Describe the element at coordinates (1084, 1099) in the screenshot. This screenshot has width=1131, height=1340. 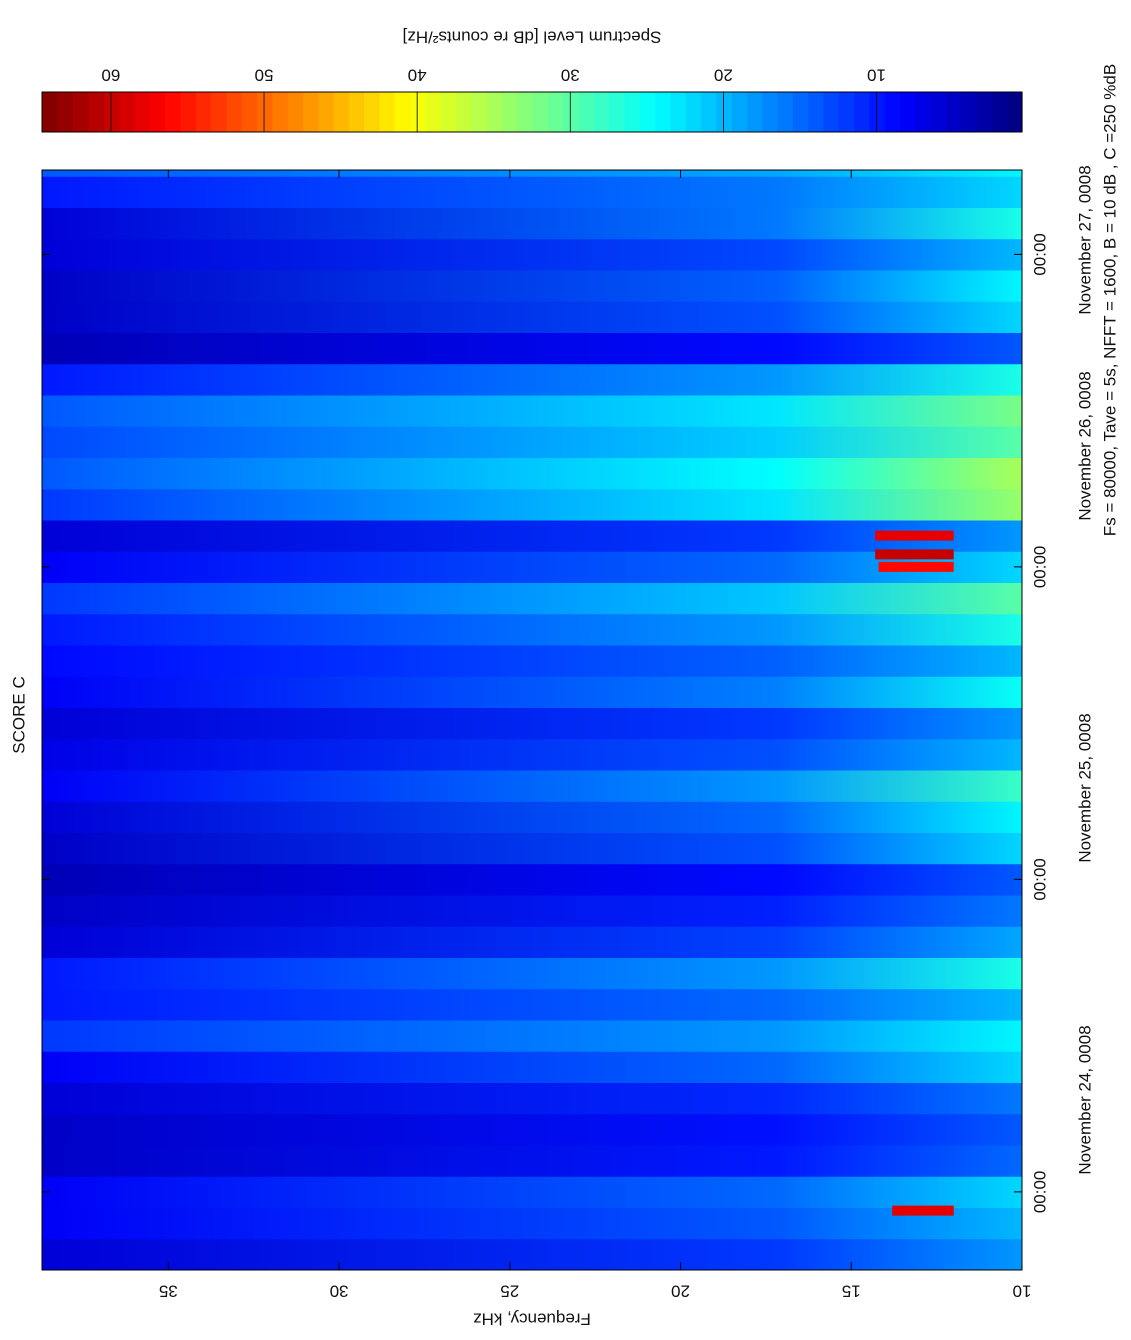
I see `date-label: November 24, 0008` at that location.